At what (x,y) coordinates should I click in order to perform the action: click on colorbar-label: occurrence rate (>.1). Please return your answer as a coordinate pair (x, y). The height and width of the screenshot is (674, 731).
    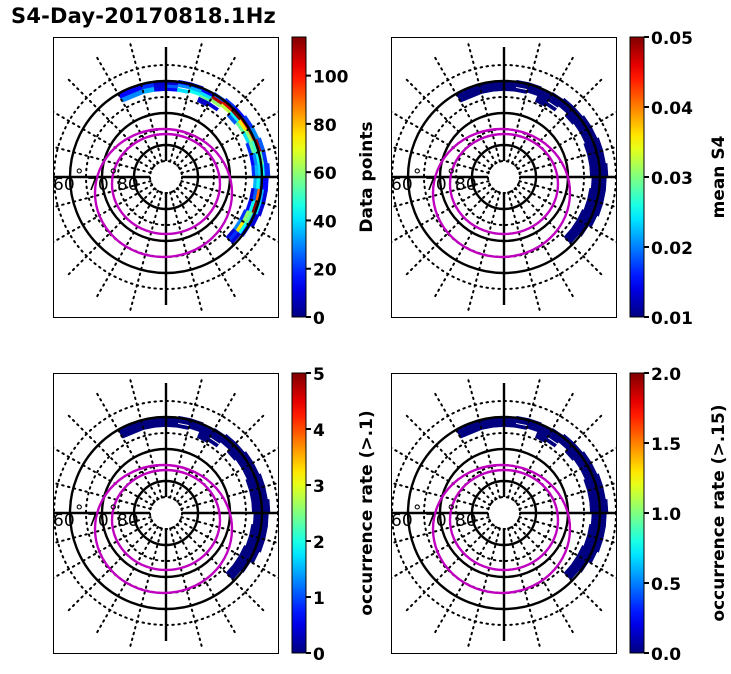
    Looking at the image, I should click on (367, 512).